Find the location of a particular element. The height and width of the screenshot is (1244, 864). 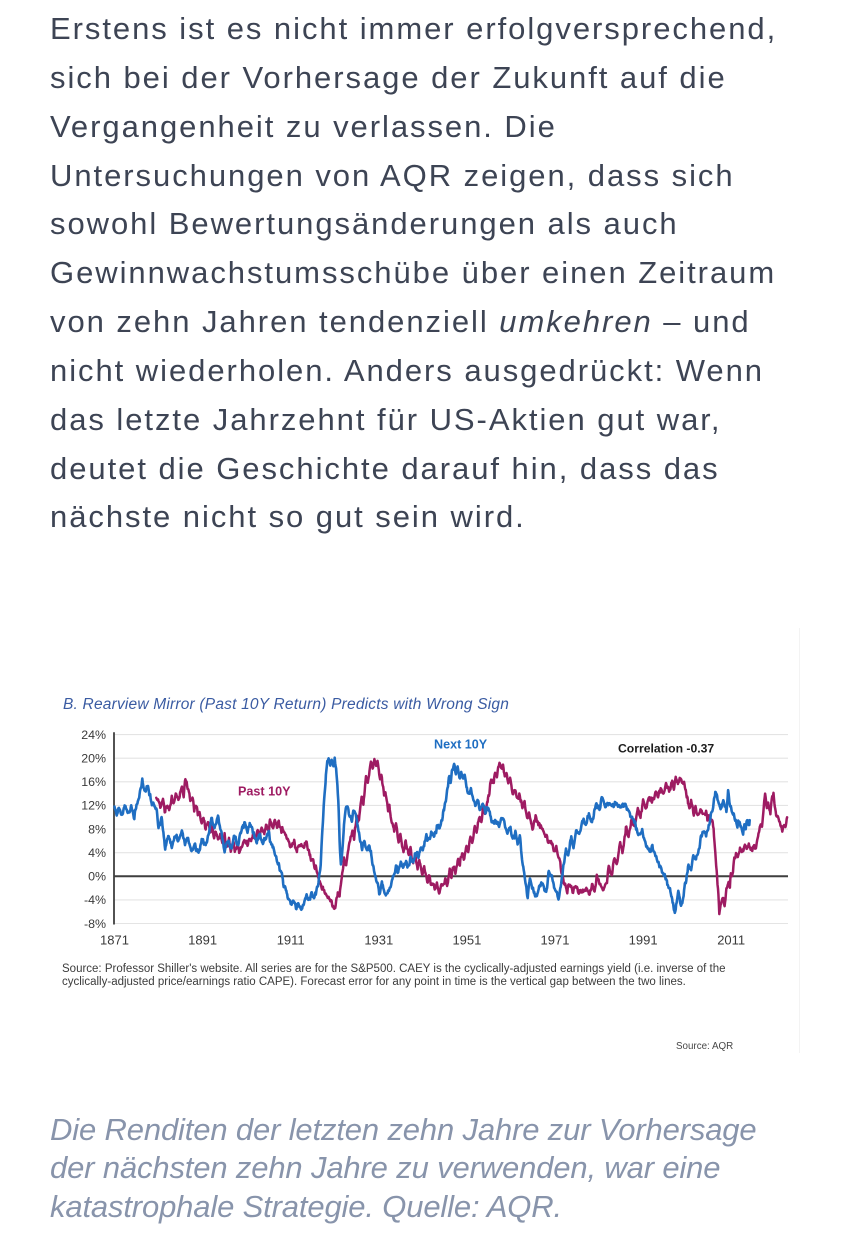

svg-text: Past 10Y is located at coordinates (264, 792).